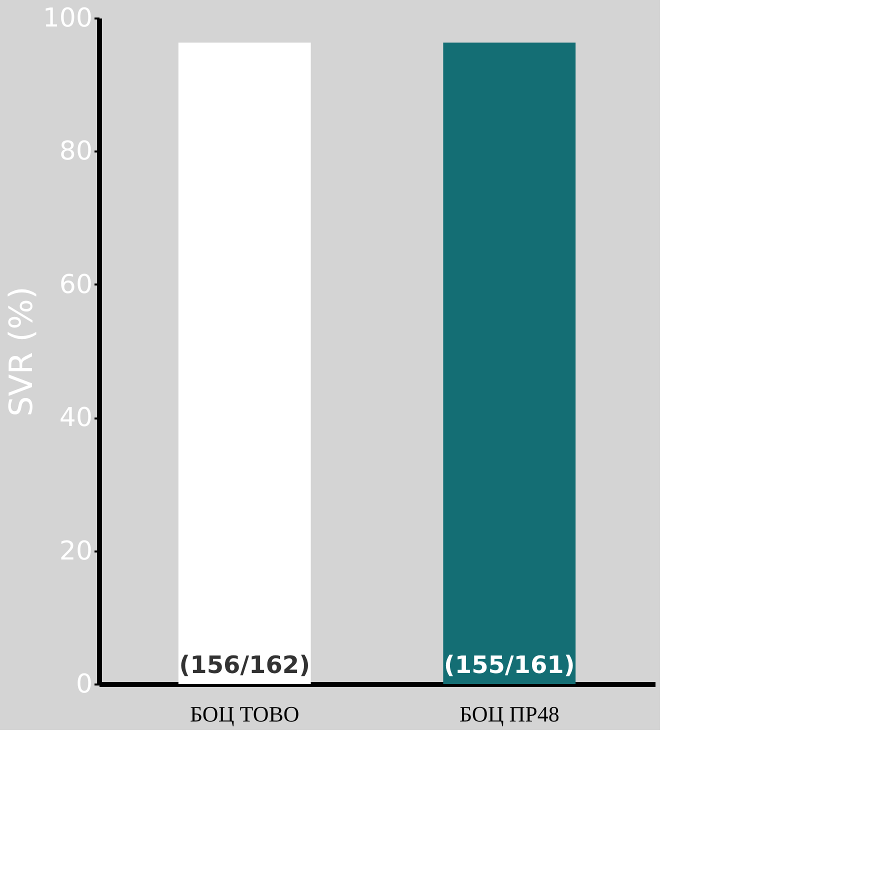  Describe the element at coordinates (509, 665) in the screenshot. I see `data-label: (155/161)` at that location.